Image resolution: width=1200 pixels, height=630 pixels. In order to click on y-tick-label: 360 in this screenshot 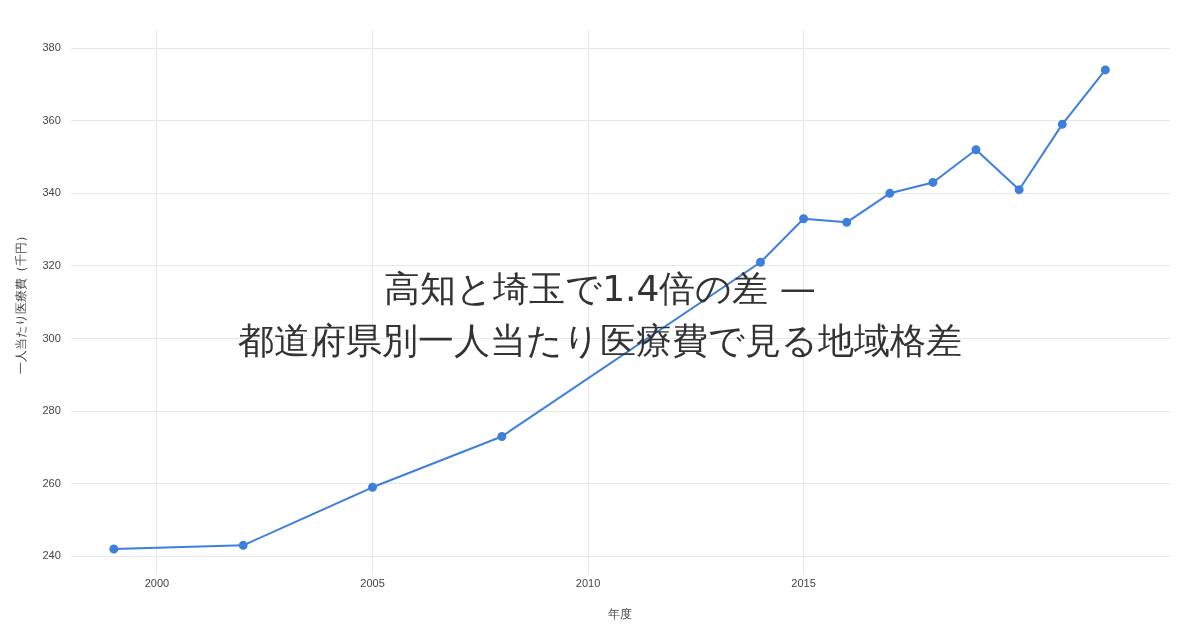, I will do `click(51, 119)`.